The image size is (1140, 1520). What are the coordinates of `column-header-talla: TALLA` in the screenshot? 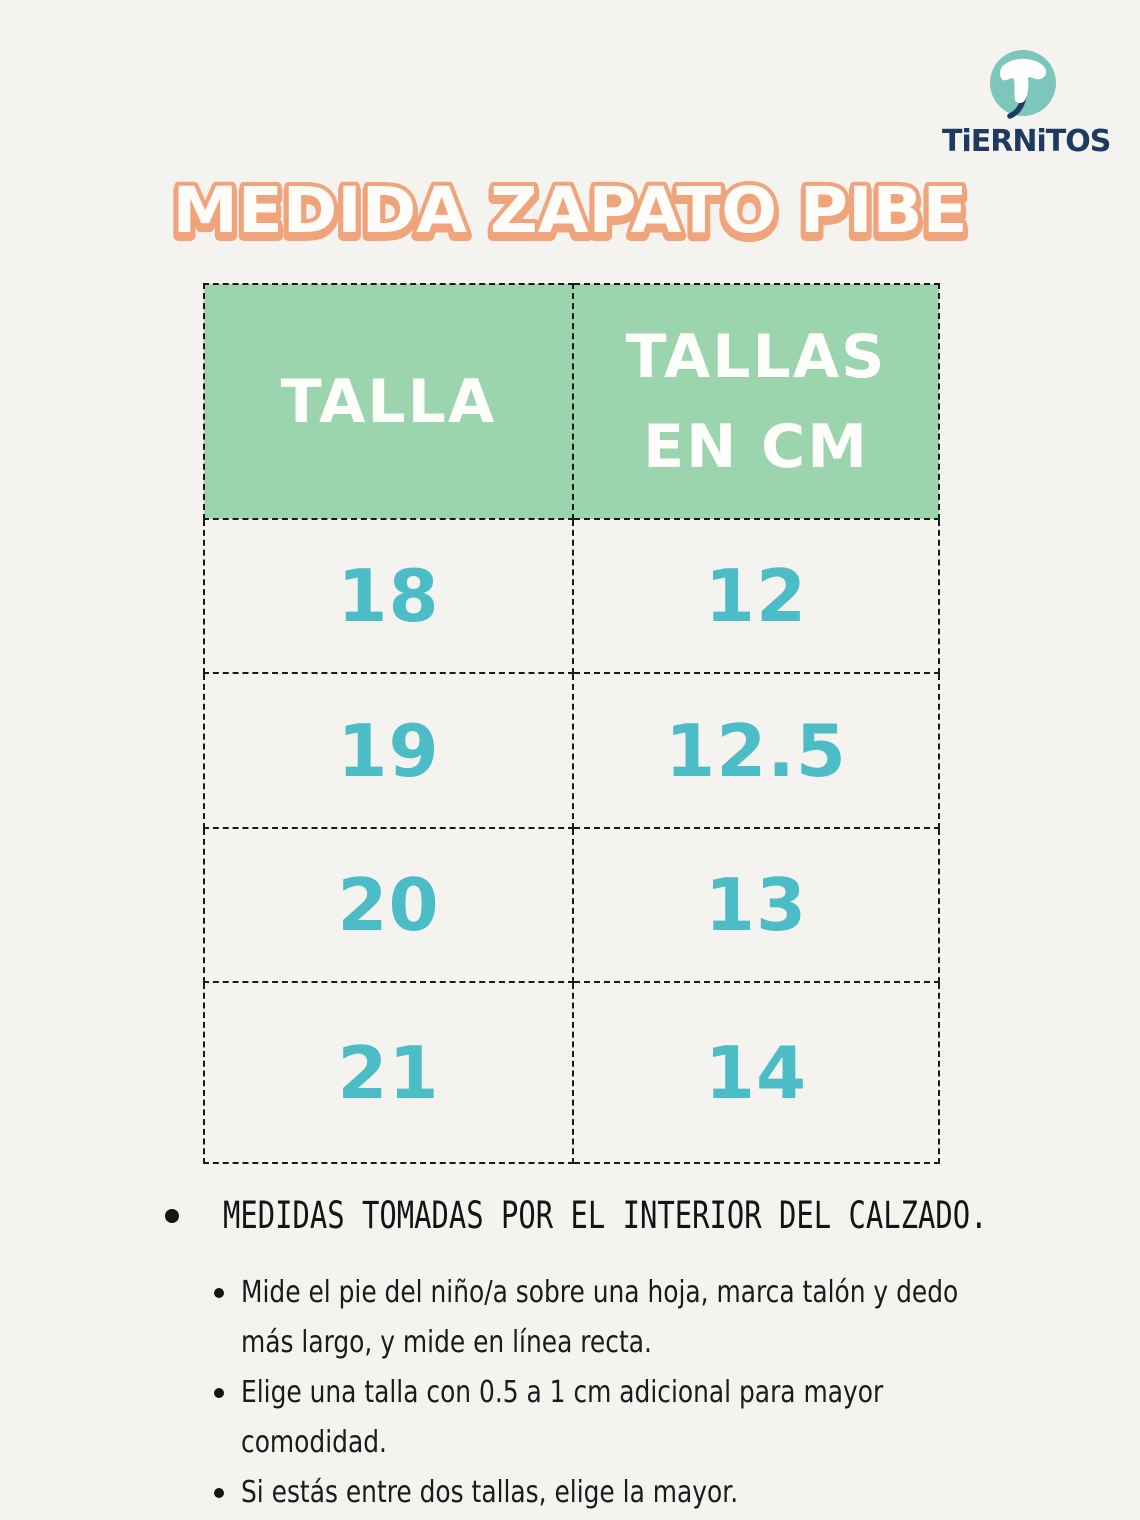 It's located at (388, 401).